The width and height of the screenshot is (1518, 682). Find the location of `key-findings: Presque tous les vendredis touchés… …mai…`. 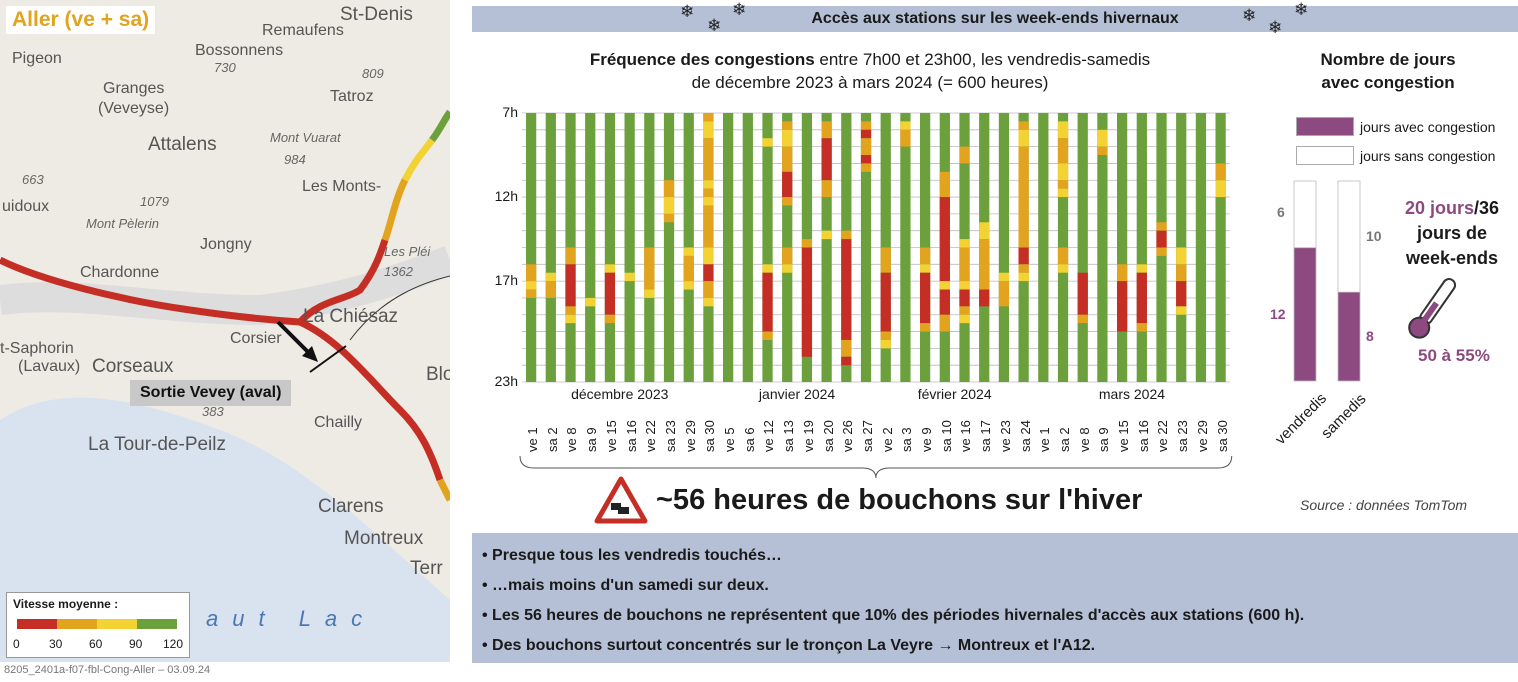

key-findings: Presque tous les vendredis touchés… …mai… is located at coordinates (995, 598).